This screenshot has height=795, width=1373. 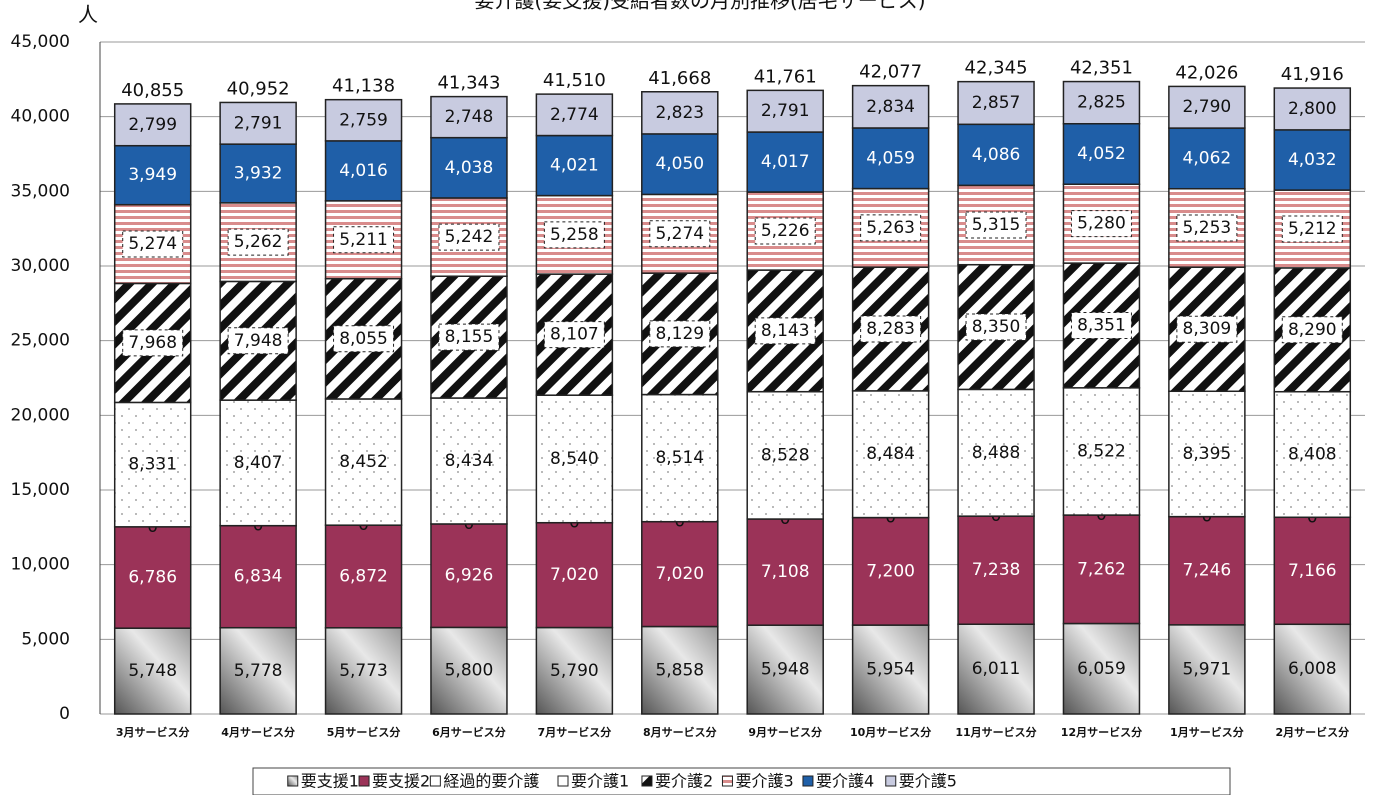 What do you see at coordinates (1312, 571) in the screenshot?
I see `data-label: 7,166` at bounding box center [1312, 571].